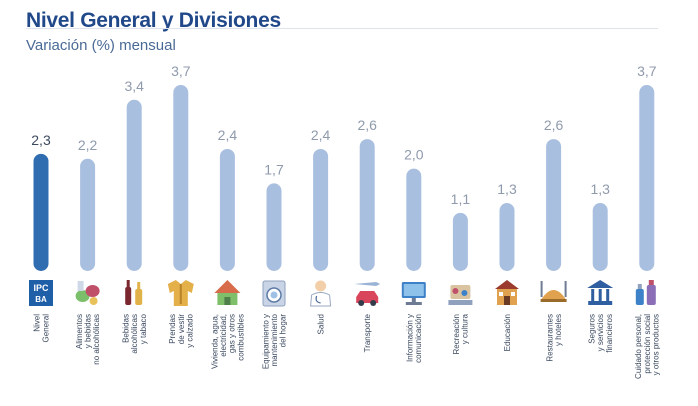 The width and height of the screenshot is (698, 406). I want to click on bottles-icon, so click(134, 292).